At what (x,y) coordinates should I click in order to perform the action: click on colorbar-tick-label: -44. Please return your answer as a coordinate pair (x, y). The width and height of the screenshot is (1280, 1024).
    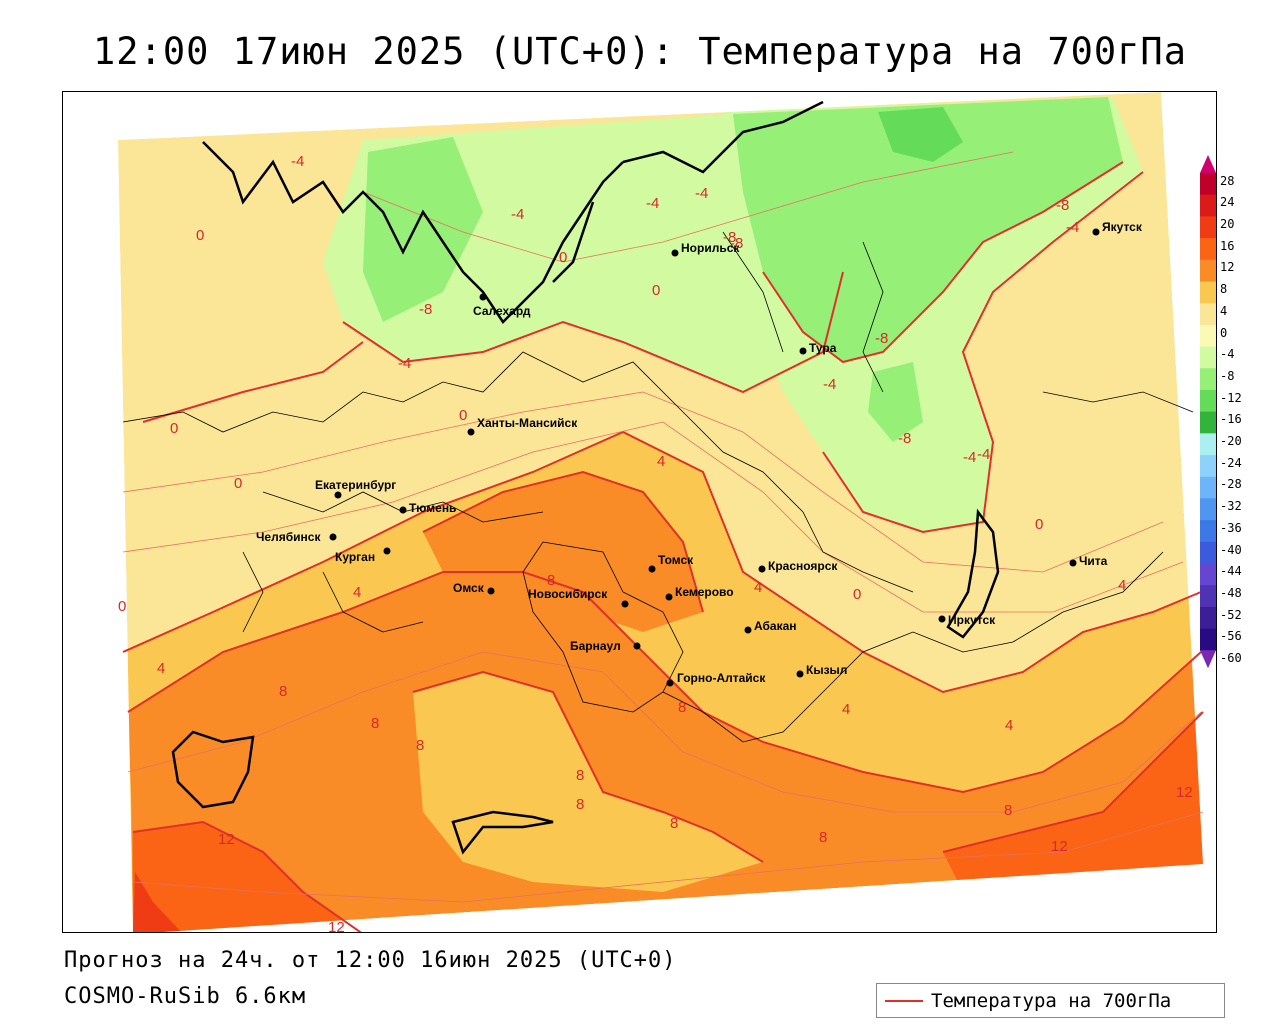
    Looking at the image, I should click on (1231, 571).